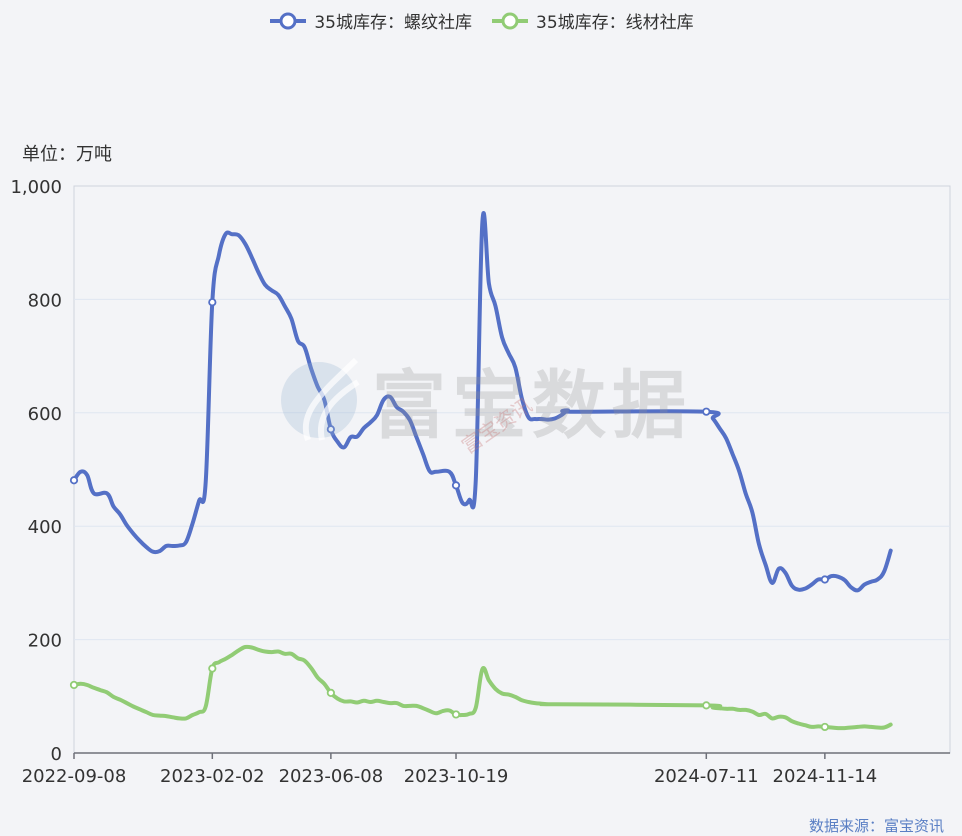 The height and width of the screenshot is (836, 962). Describe the element at coordinates (45, 414) in the screenshot. I see `y-tick-label: 600` at that location.